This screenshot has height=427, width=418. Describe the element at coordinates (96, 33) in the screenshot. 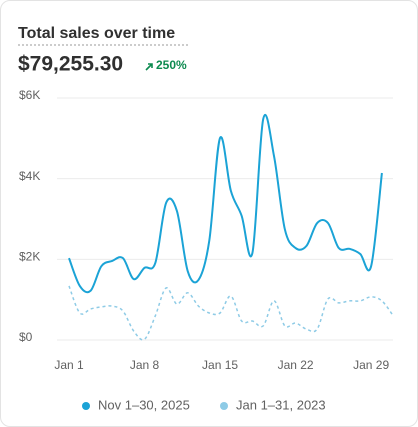

I see `card-title: Total sales over time` at that location.